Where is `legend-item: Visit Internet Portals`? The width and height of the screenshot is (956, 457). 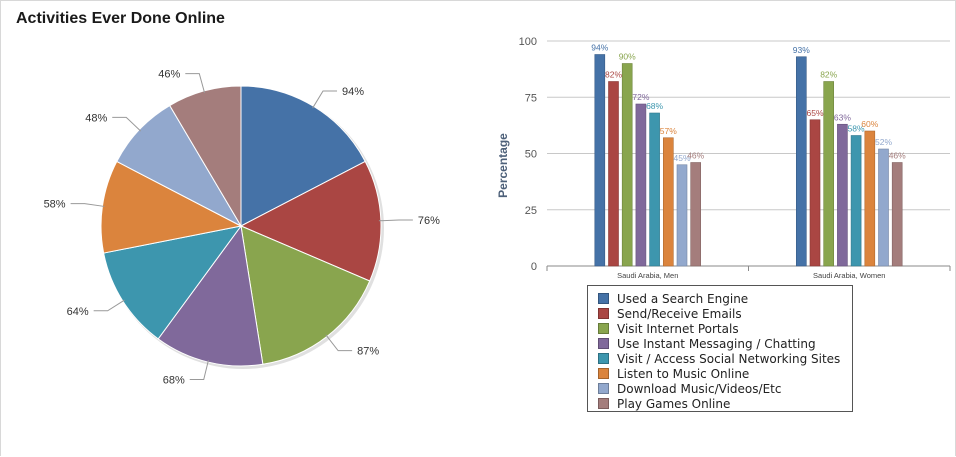 legend-item: Visit Internet Portals is located at coordinates (720, 328).